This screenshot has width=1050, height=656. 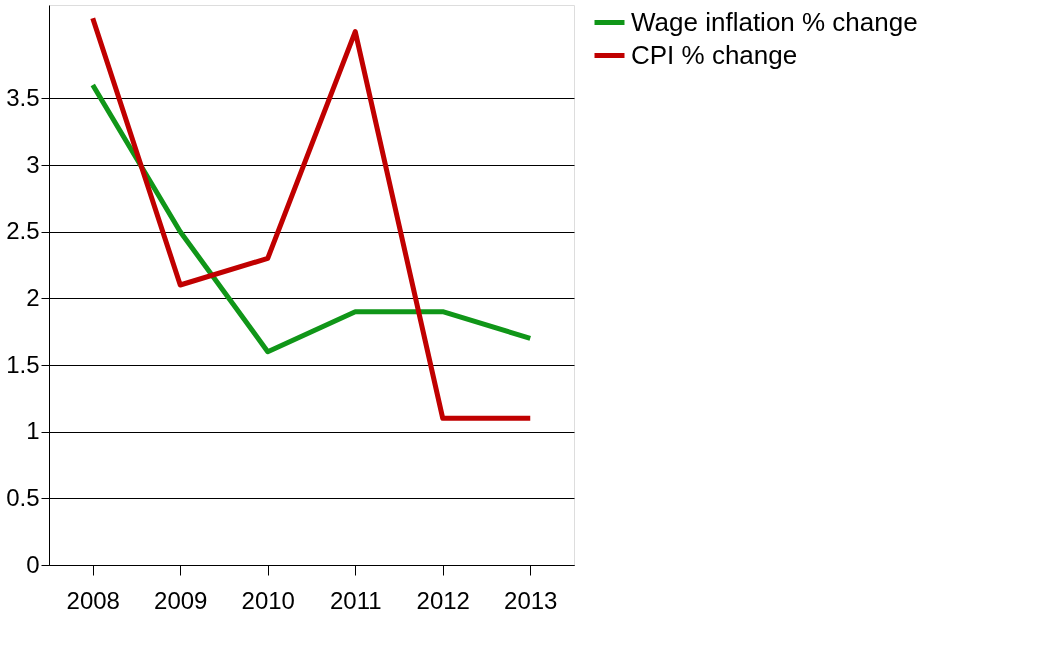 I want to click on x-tick-label: 2011, so click(x=355, y=600).